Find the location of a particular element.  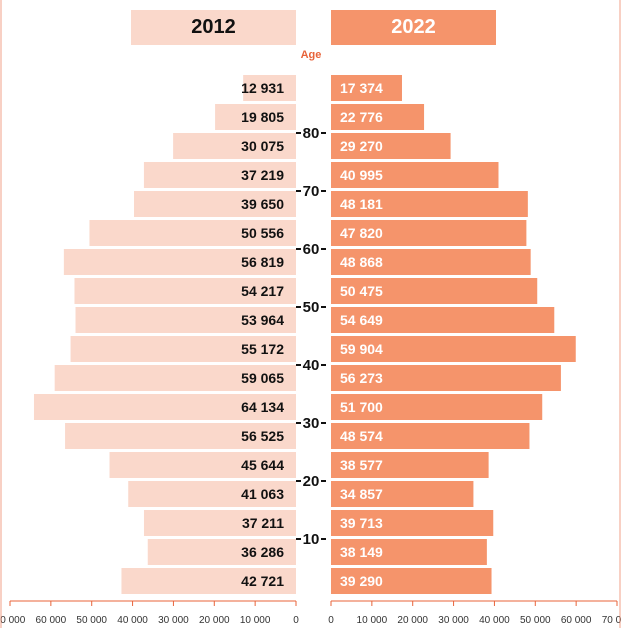

bar-label-2012: 30 075 is located at coordinates (262, 146).